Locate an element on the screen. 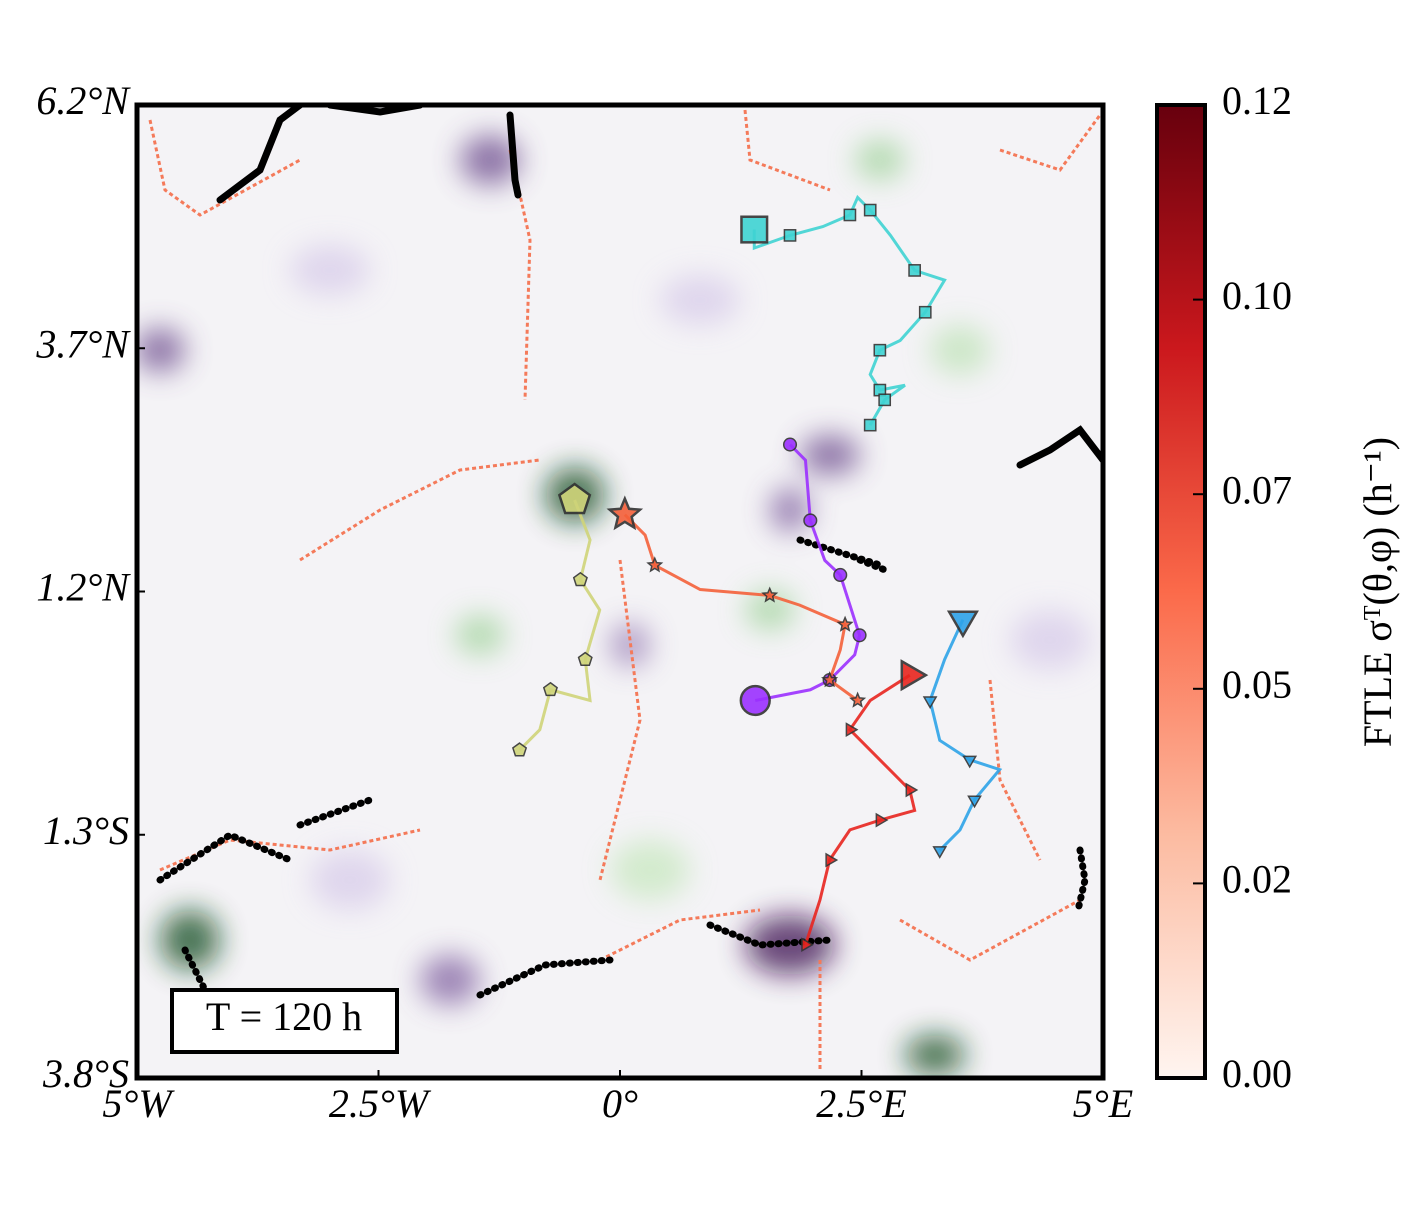  y-tick-label: 1.2°N is located at coordinates (83, 587).